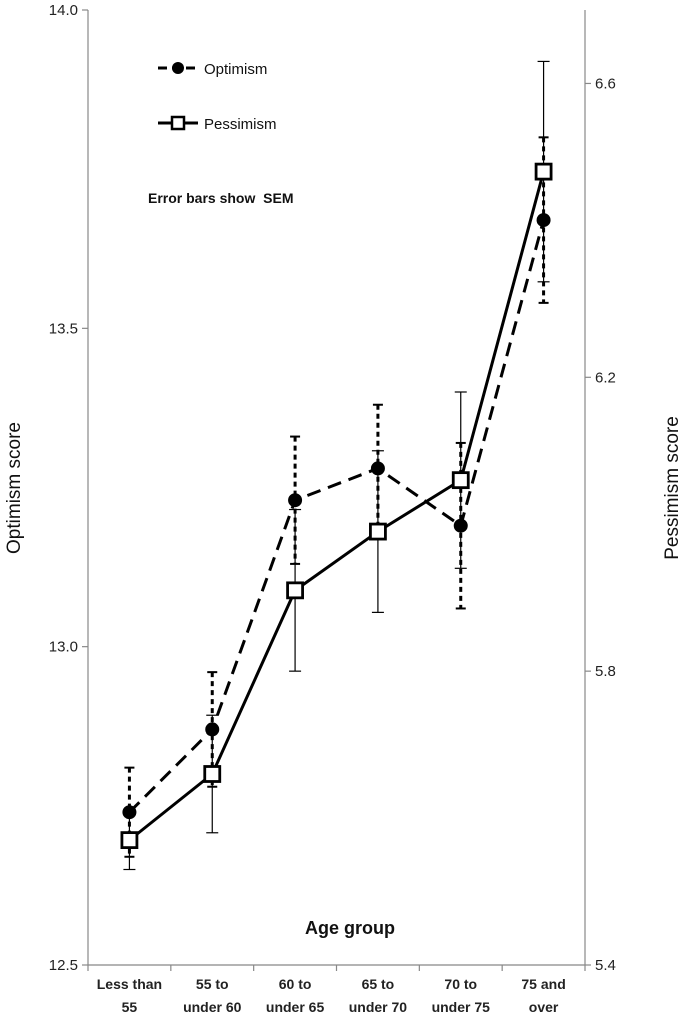 The height and width of the screenshot is (1022, 685). I want to click on left-tick-label: 13.0, so click(63, 647).